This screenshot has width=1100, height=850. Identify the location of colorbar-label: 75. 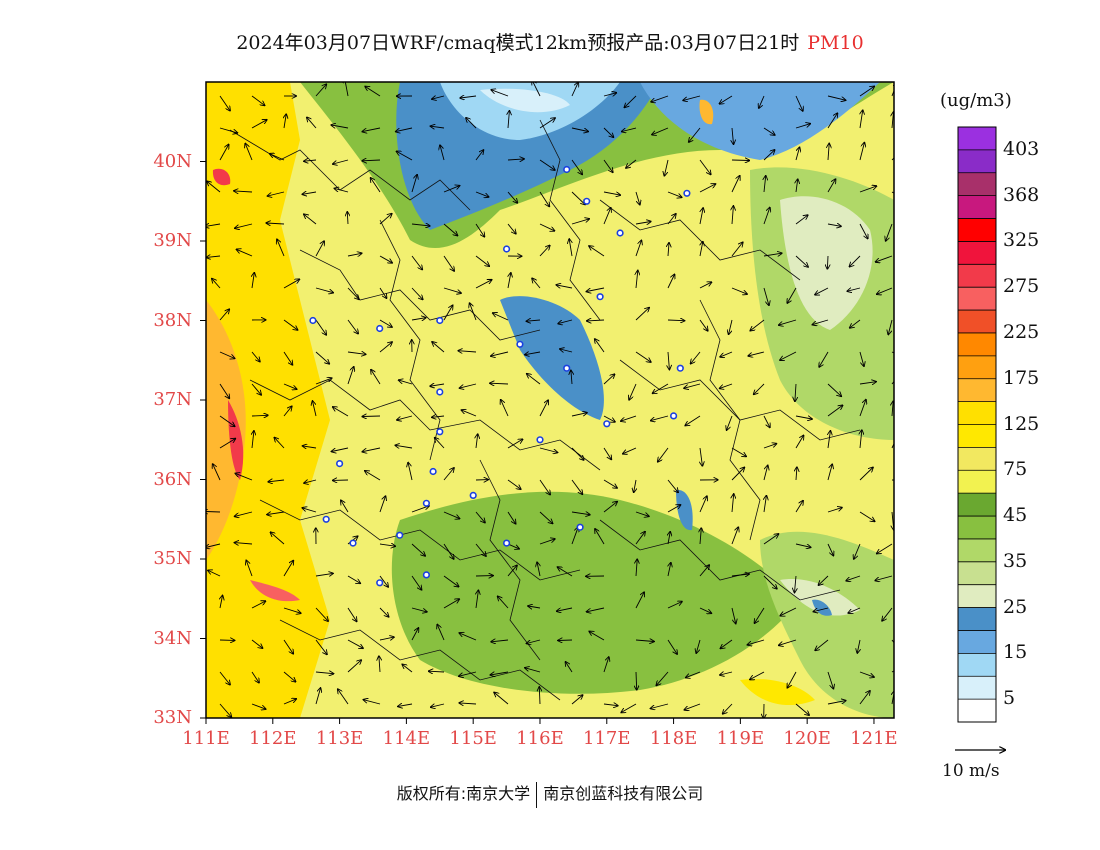
(1015, 469).